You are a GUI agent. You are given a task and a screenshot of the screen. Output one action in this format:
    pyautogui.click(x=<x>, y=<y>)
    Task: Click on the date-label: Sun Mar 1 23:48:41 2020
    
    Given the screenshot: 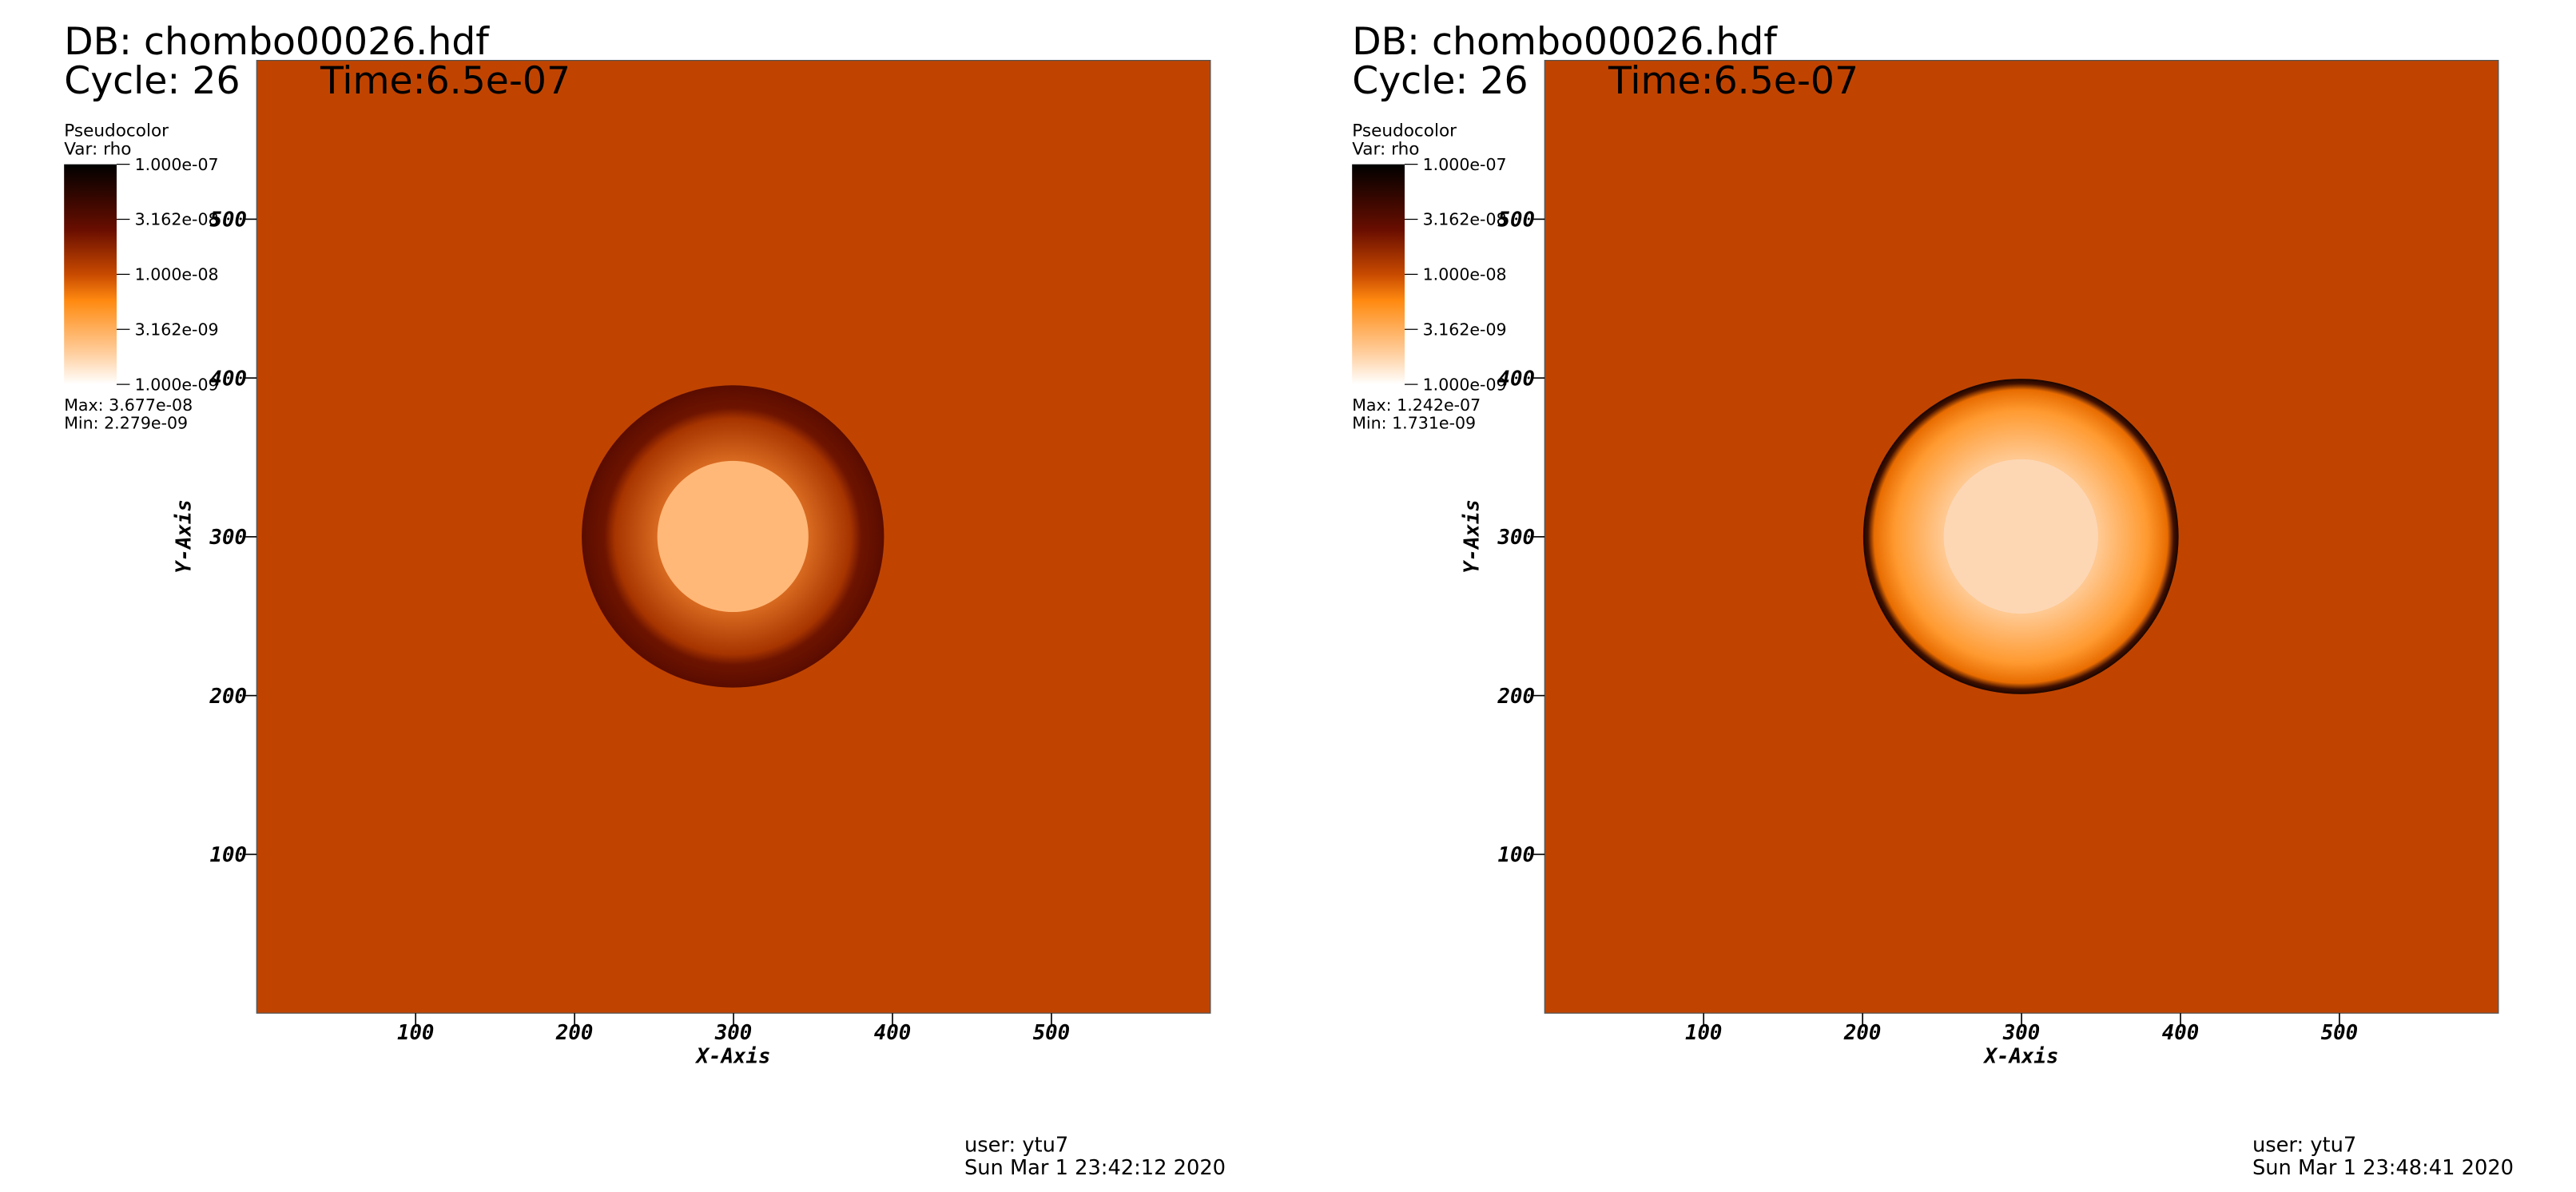 What is the action you would take?
    pyautogui.click(x=2383, y=1168)
    